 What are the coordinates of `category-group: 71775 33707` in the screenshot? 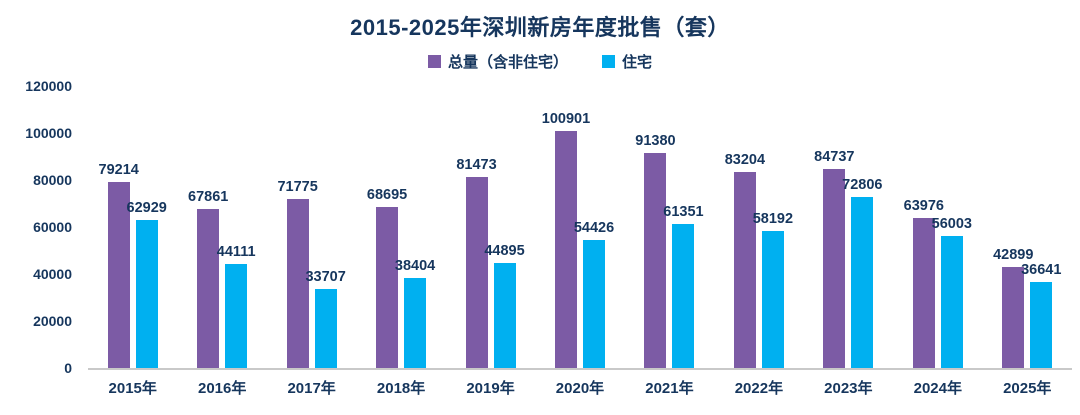 It's located at (311, 227).